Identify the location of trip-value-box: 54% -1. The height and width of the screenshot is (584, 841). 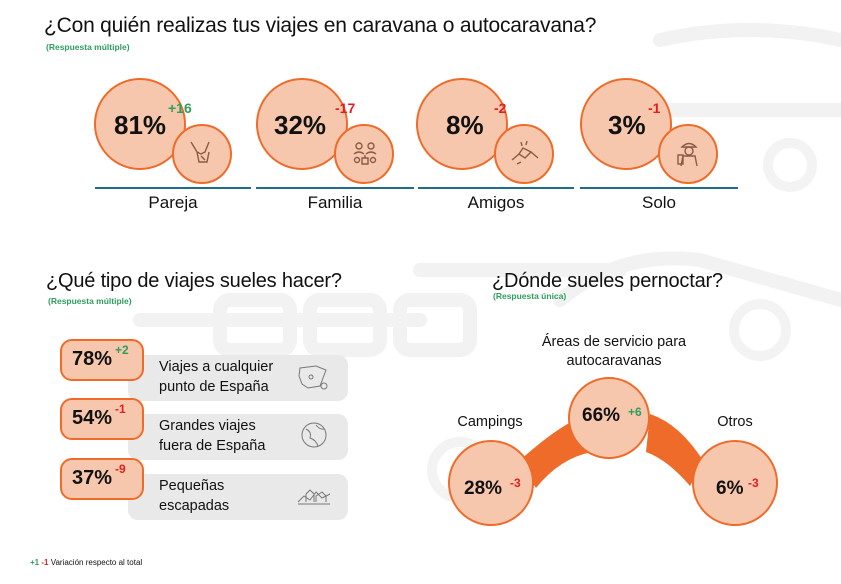
(102, 419).